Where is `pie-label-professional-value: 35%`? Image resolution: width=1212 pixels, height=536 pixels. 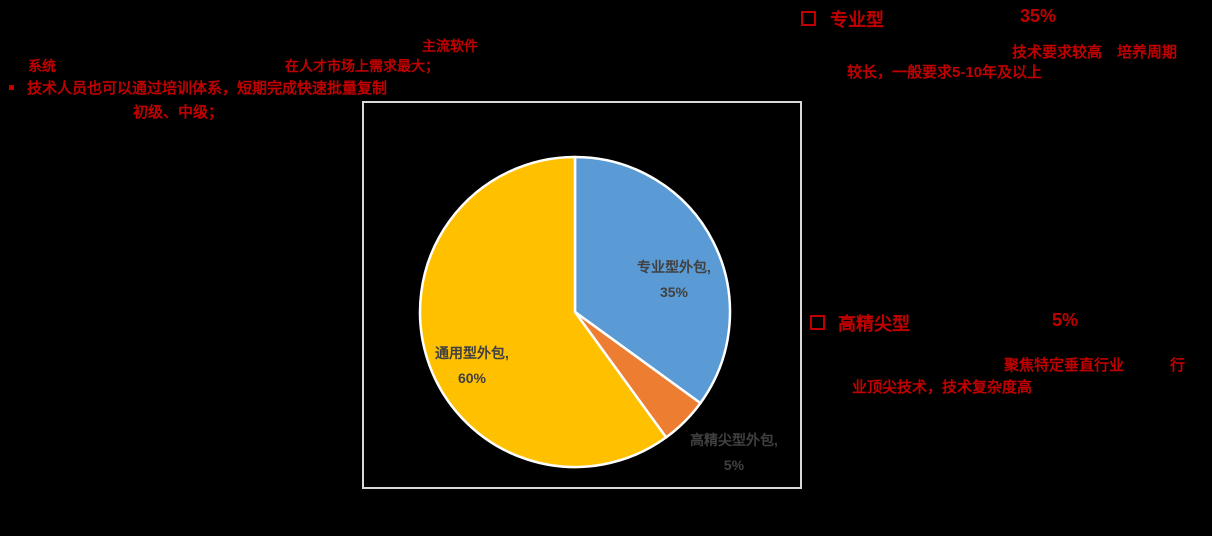 pie-label-professional-value: 35% is located at coordinates (674, 292).